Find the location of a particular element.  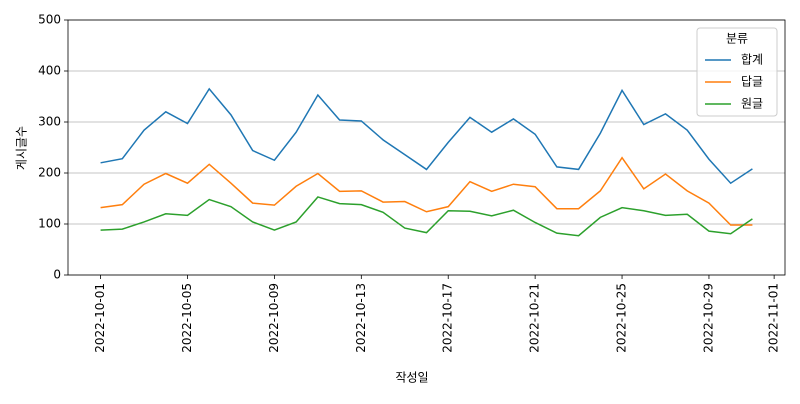

x-tick-label: 2022-10-21 is located at coordinates (535, 318).